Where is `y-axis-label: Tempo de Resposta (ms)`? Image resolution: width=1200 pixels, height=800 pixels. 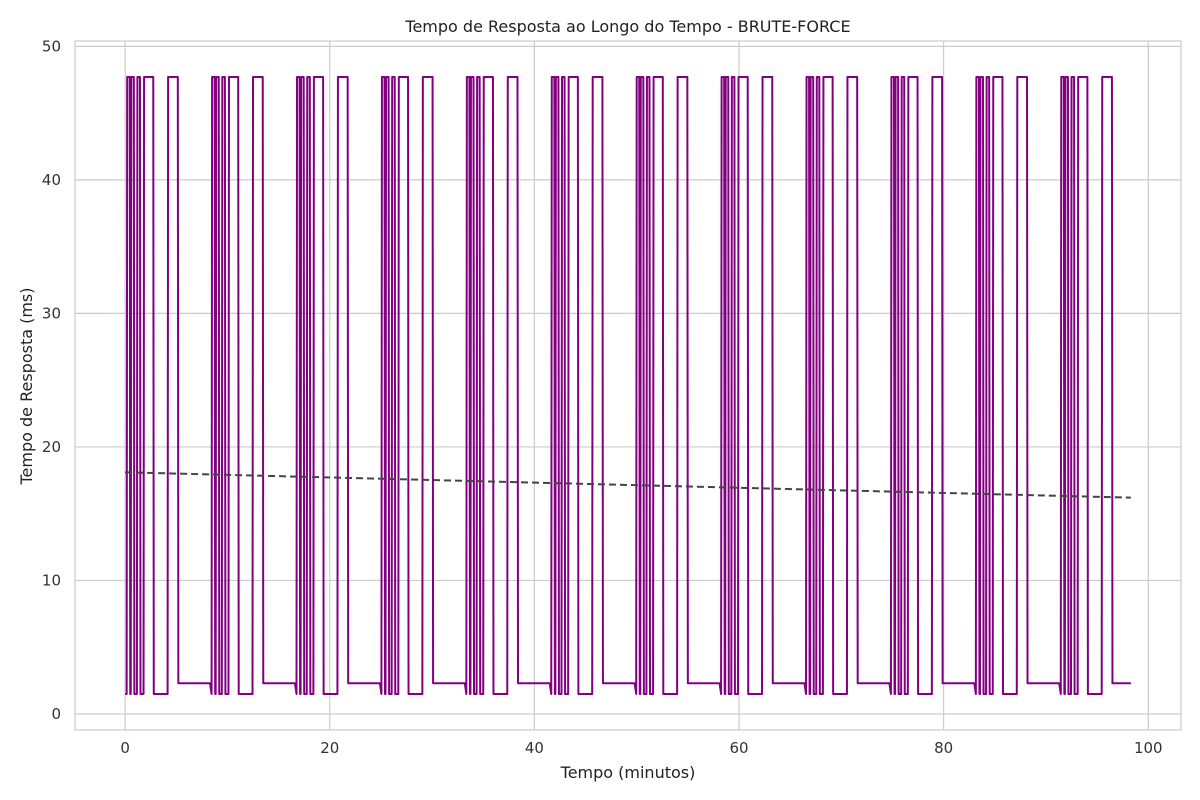 y-axis-label: Tempo de Resposta (ms) is located at coordinates (26, 386).